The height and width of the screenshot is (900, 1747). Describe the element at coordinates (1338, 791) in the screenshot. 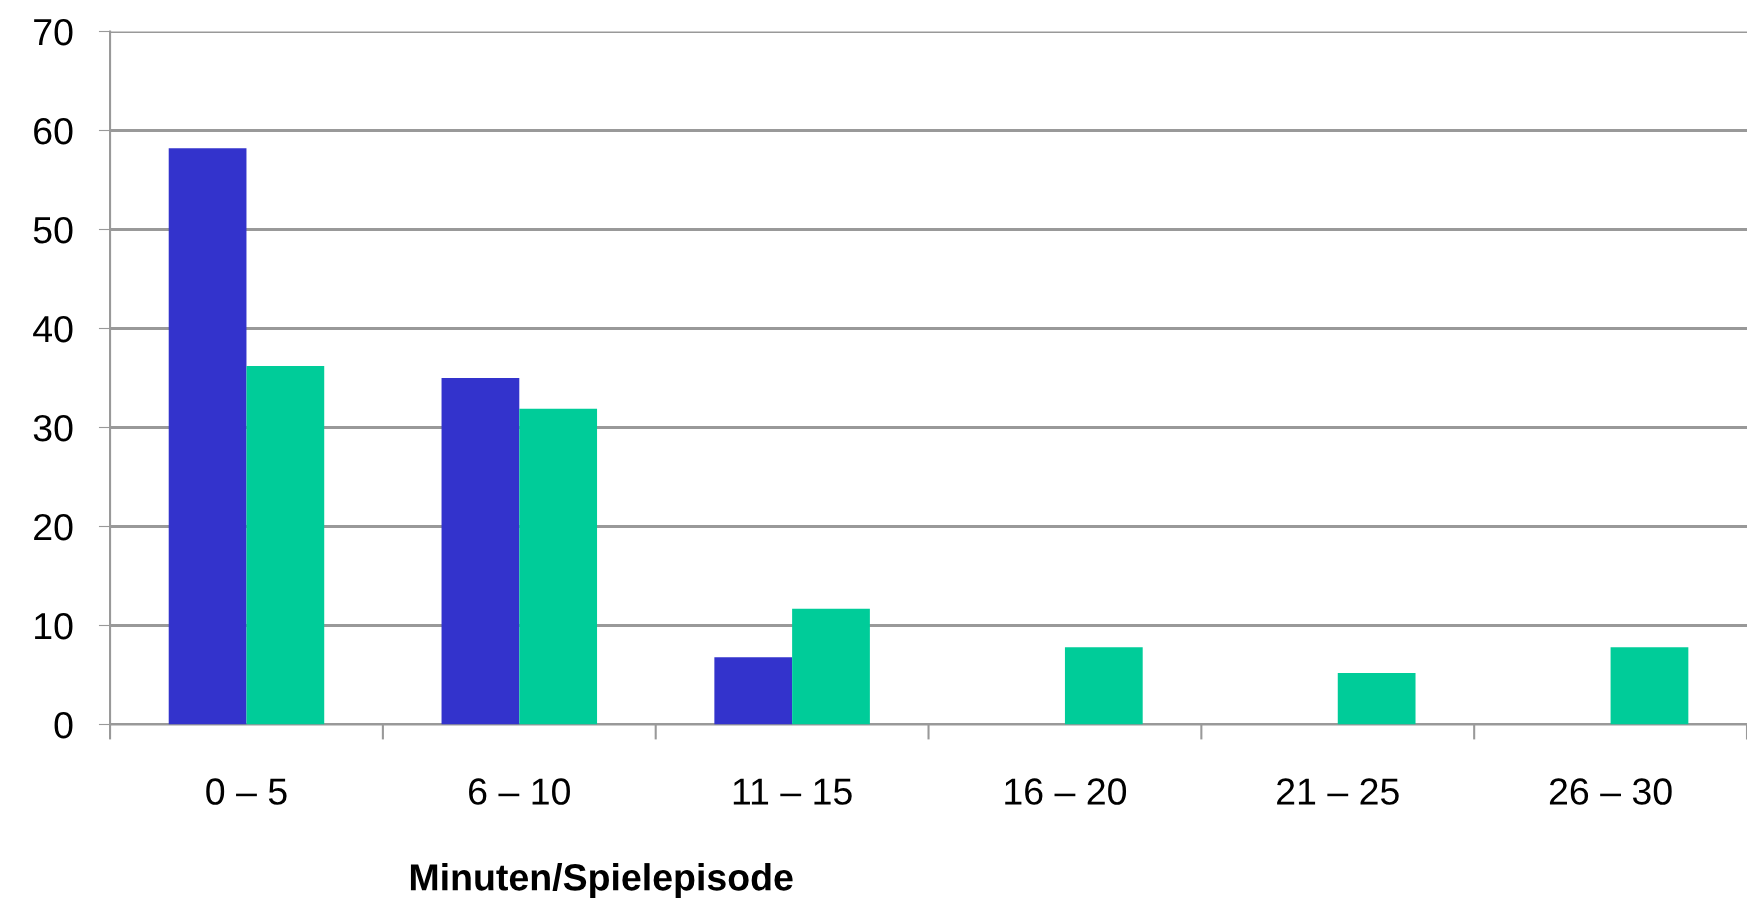

I see `x-tick-label: 21 – 25` at that location.